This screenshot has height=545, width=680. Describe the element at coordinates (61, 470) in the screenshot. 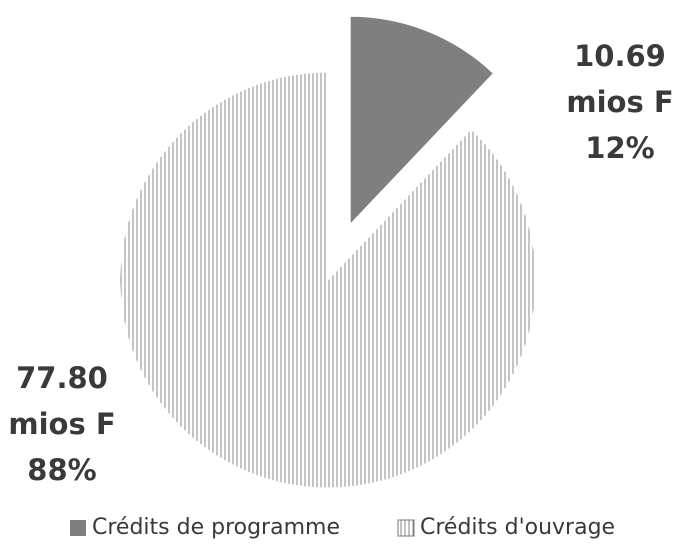

I see `data-label-percent: 88%` at that location.